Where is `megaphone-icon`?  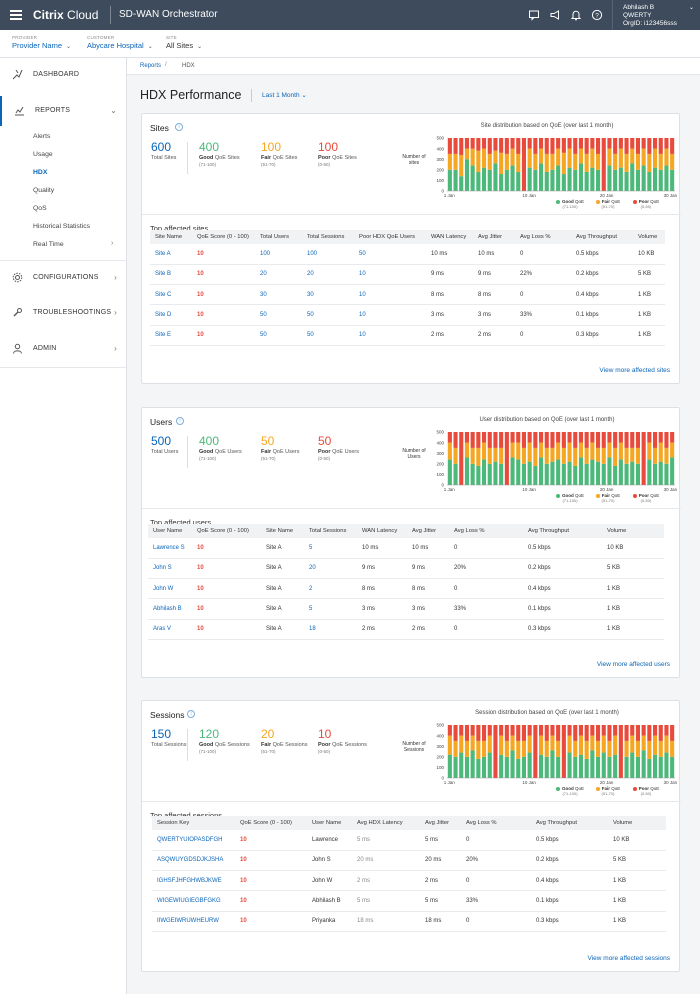
megaphone-icon is located at coordinates (555, 15).